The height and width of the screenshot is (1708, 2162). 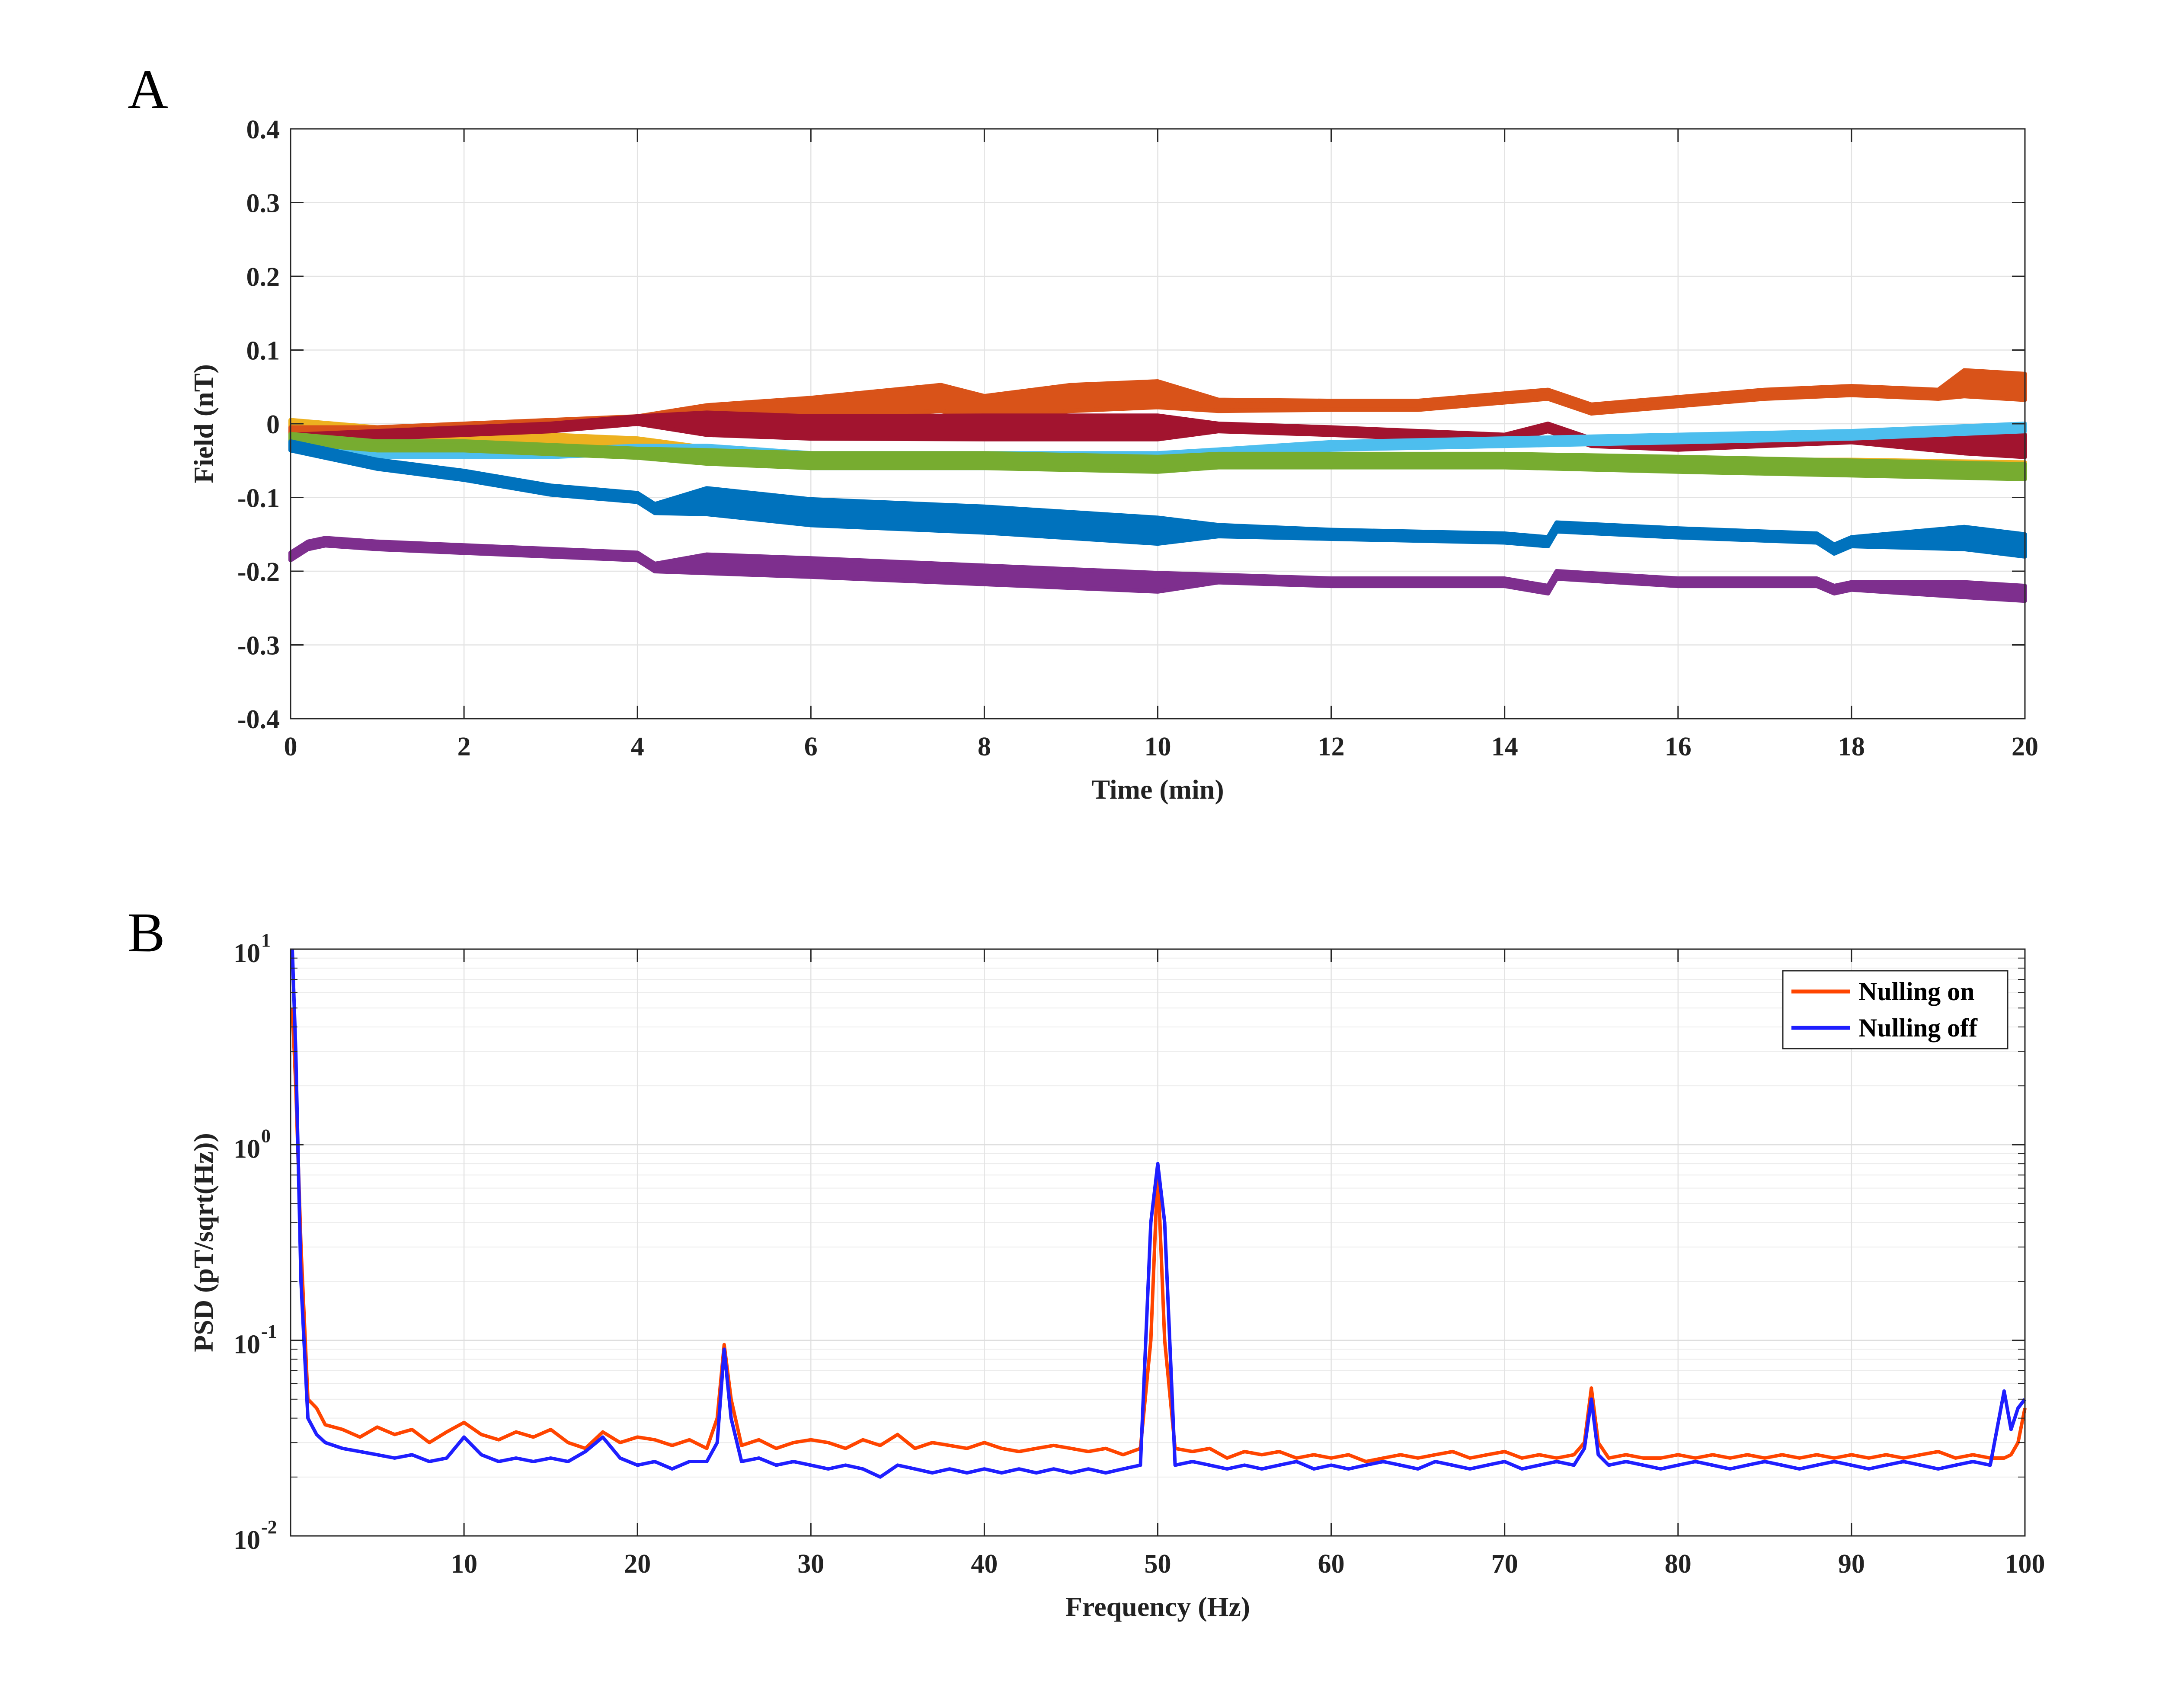 I want to click on panel-b-x-axis-label: Frequency (Hz), so click(x=1157, y=1606).